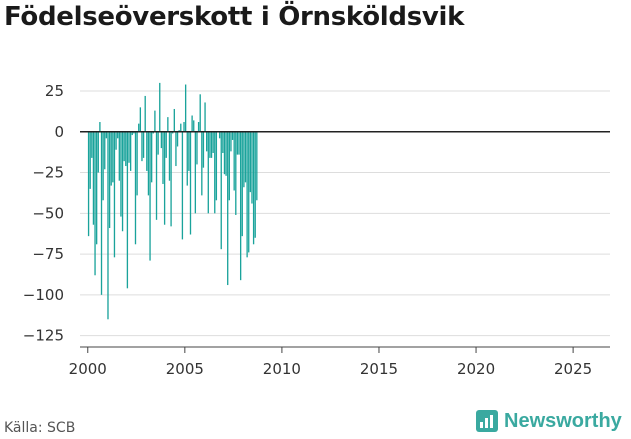 Image resolution: width=631 pixels, height=439 pixels. What do you see at coordinates (48, 254) in the screenshot?
I see `y-tick-label: −75` at bounding box center [48, 254].